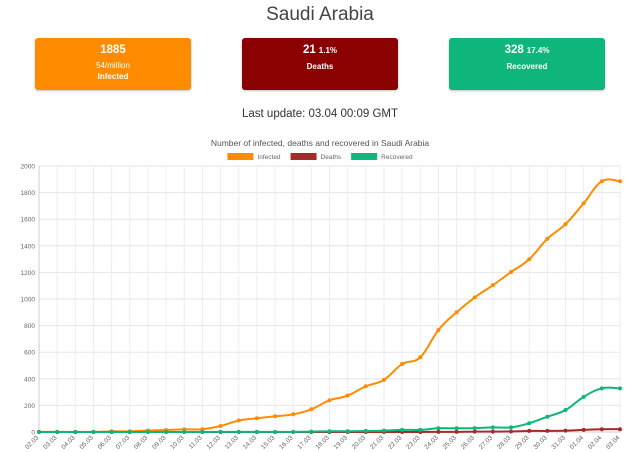  I want to click on x-tick-label: 03.04, so click(613, 442).